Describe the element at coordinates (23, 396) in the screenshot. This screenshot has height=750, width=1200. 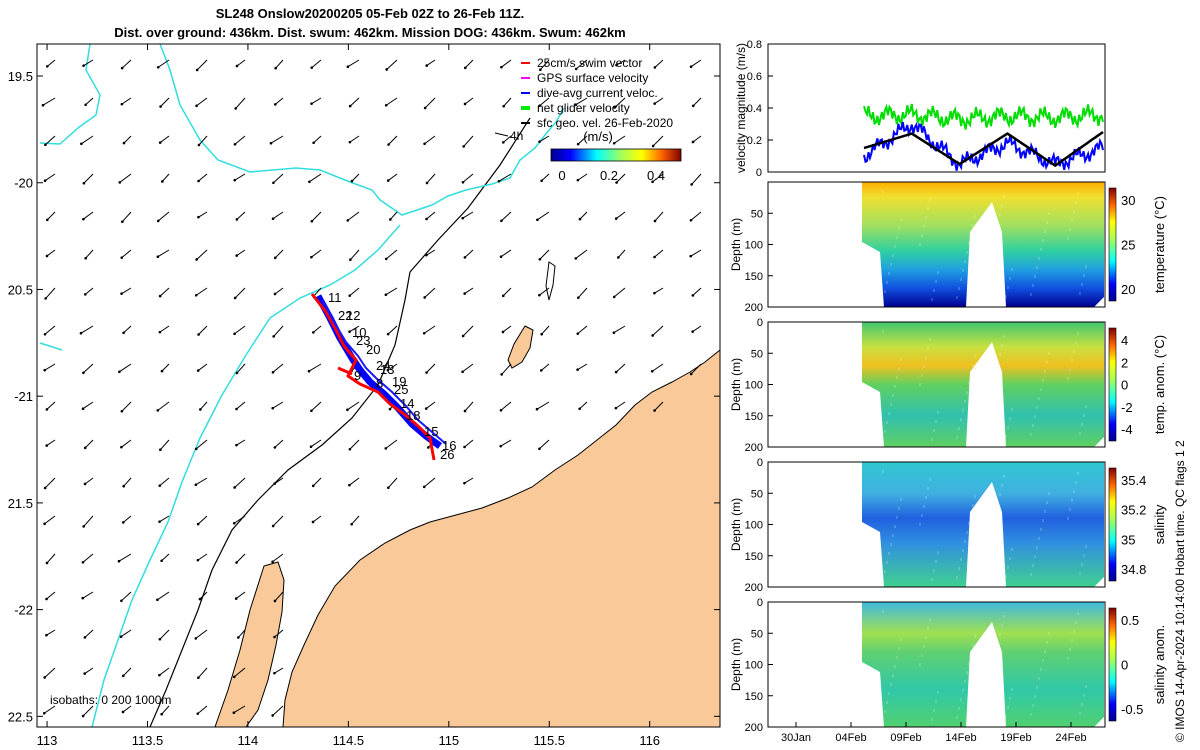
I see `map-ytick-label: -21` at that location.